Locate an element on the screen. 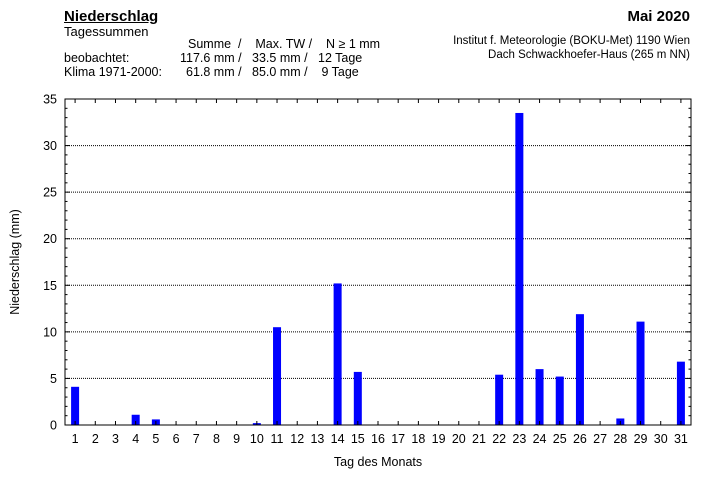 The image size is (702, 478). x-tick-label: 2 is located at coordinates (95, 439).